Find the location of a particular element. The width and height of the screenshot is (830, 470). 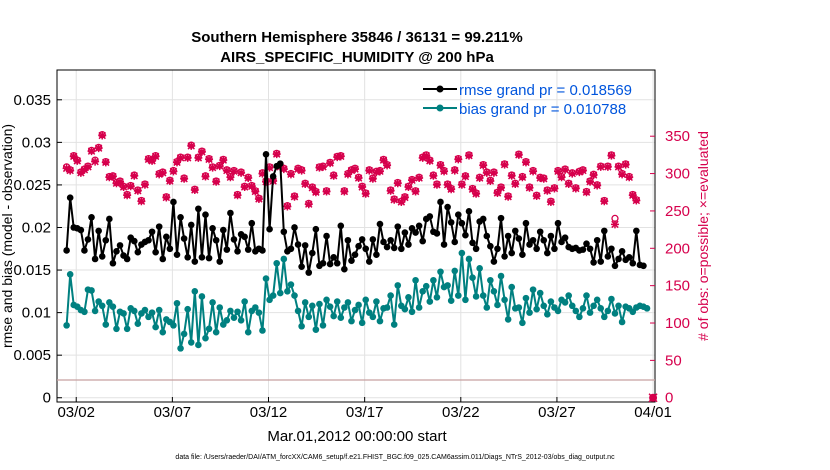

left-axis-ticks: 0 0.005 0.01 0.015 0.02 0.025 0.03 0.035 is located at coordinates (37, 249).